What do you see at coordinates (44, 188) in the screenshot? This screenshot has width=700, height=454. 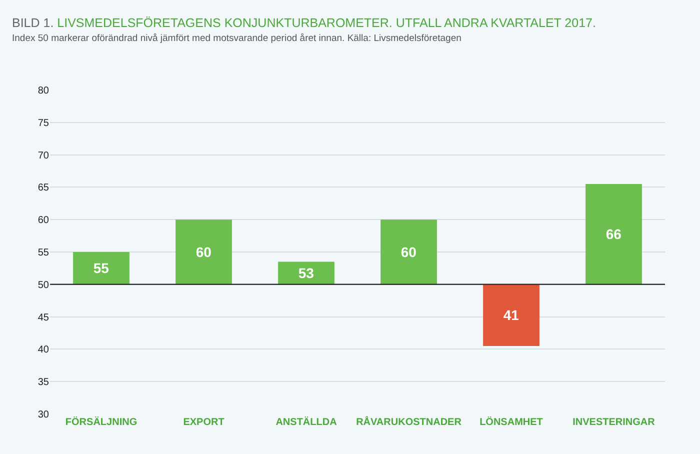 I see `y-tick-label: 65` at bounding box center [44, 188].